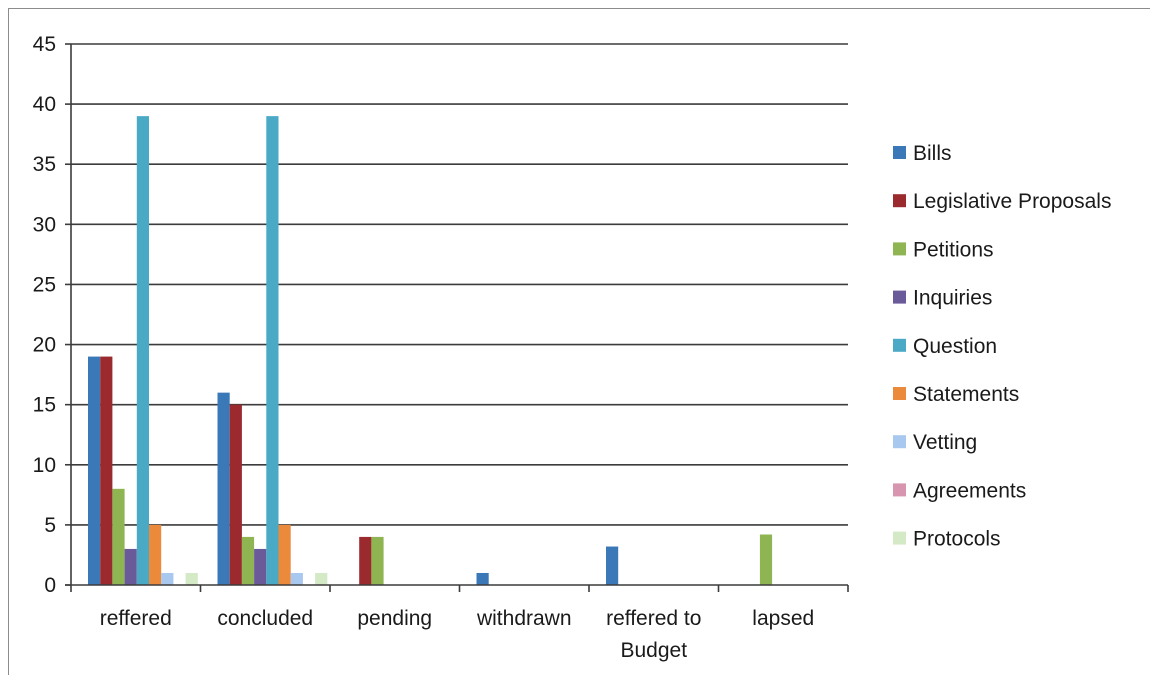 This screenshot has height=675, width=1150. Describe the element at coordinates (265, 618) in the screenshot. I see `category-label: concluded` at that location.